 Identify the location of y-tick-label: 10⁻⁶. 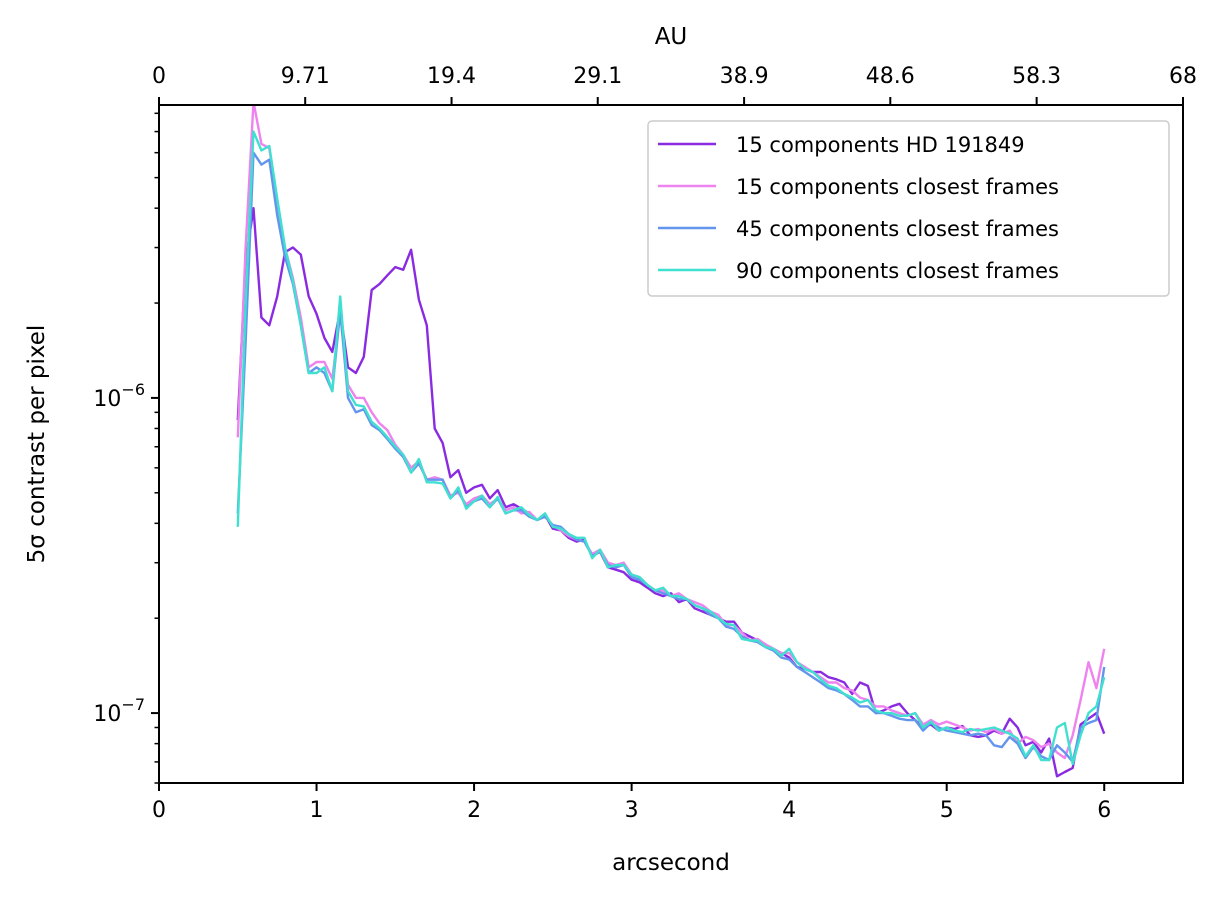
(119, 396).